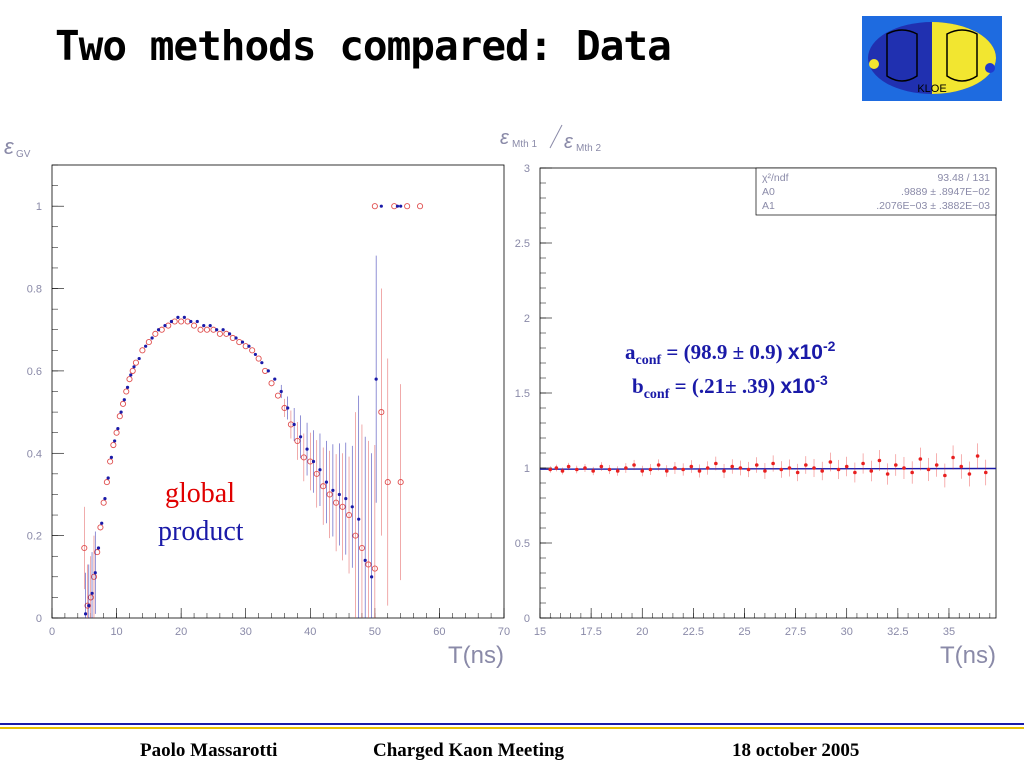 Image resolution: width=1024 pixels, height=768 pixels. I want to click on y-axis-label: ε, so click(505, 138).